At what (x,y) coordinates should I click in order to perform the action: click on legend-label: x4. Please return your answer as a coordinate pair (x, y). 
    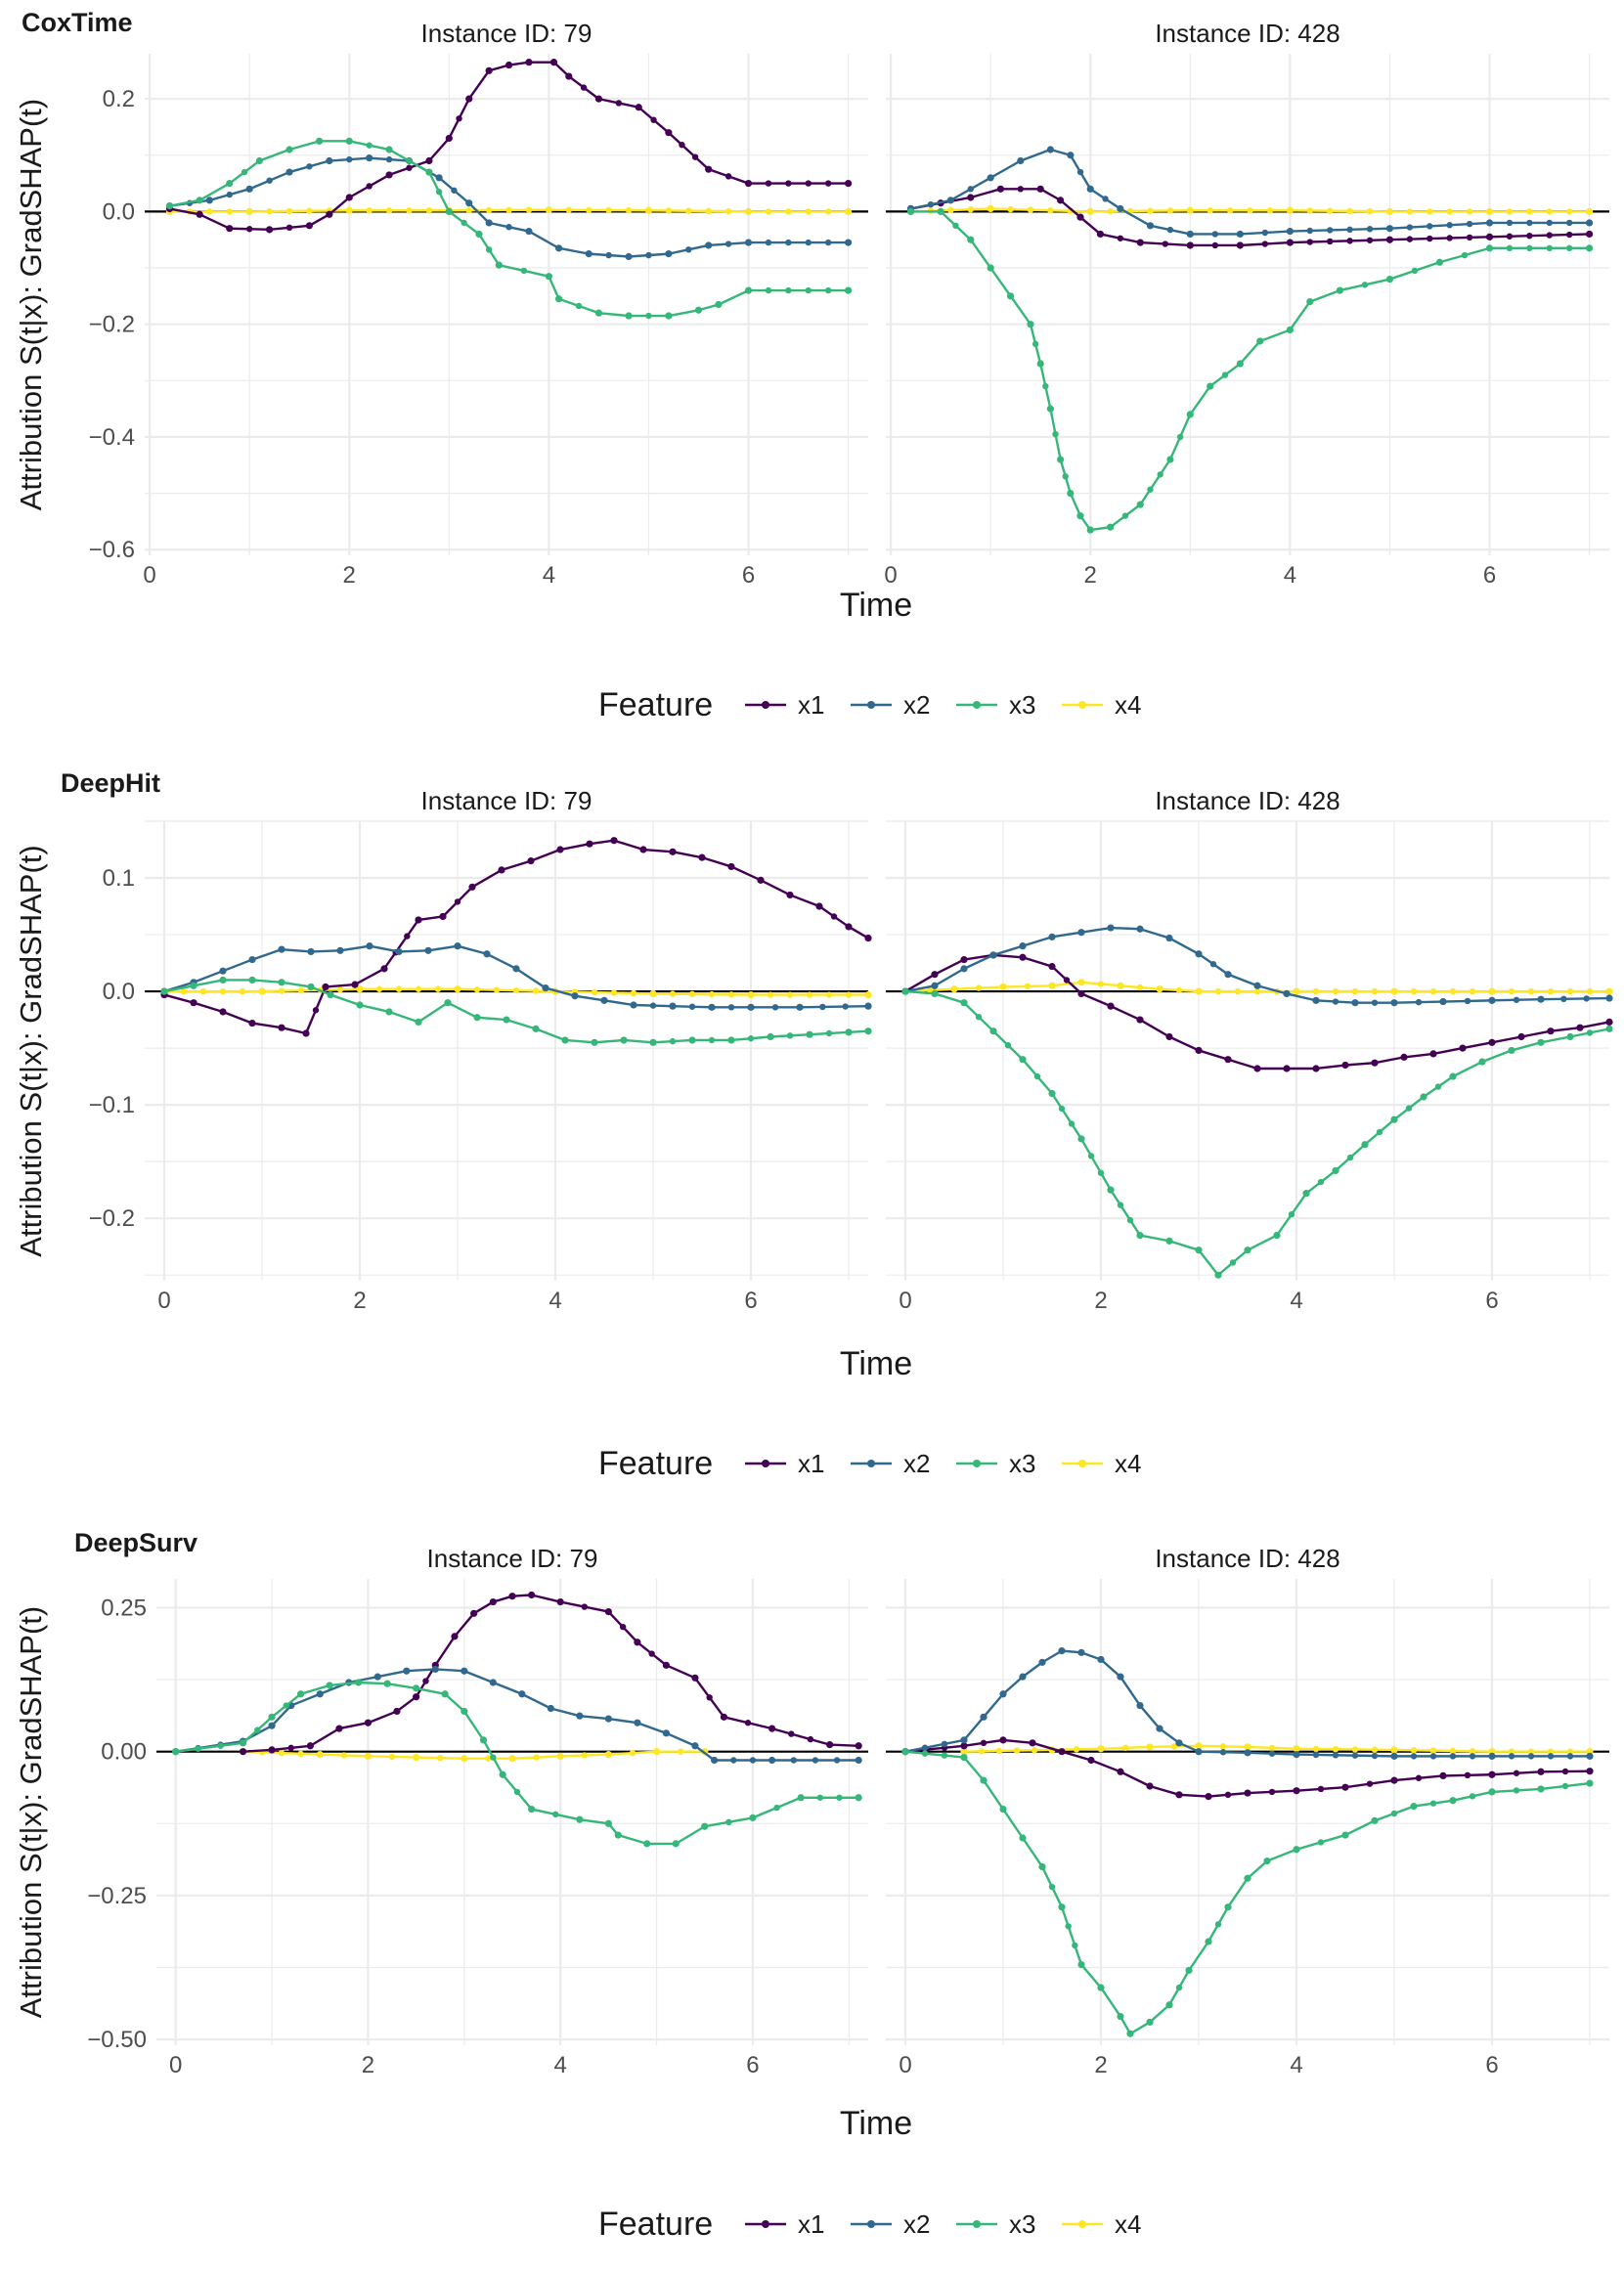
    Looking at the image, I should click on (1128, 2224).